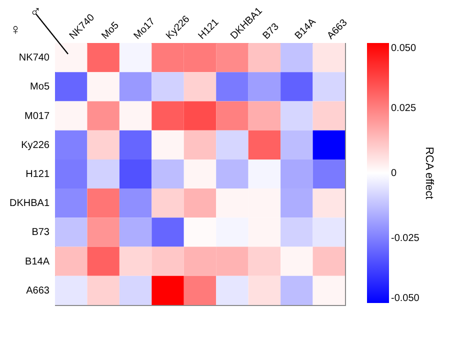  I want to click on color-bar-label: 0, so click(394, 173).